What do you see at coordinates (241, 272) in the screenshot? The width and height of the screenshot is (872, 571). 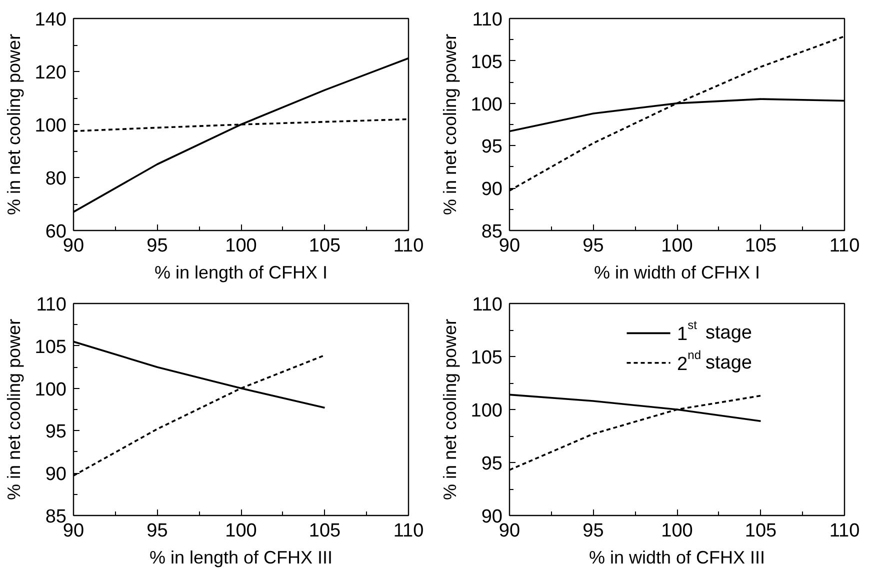 I see `x-axis-title: % in length of CFHX I` at bounding box center [241, 272].